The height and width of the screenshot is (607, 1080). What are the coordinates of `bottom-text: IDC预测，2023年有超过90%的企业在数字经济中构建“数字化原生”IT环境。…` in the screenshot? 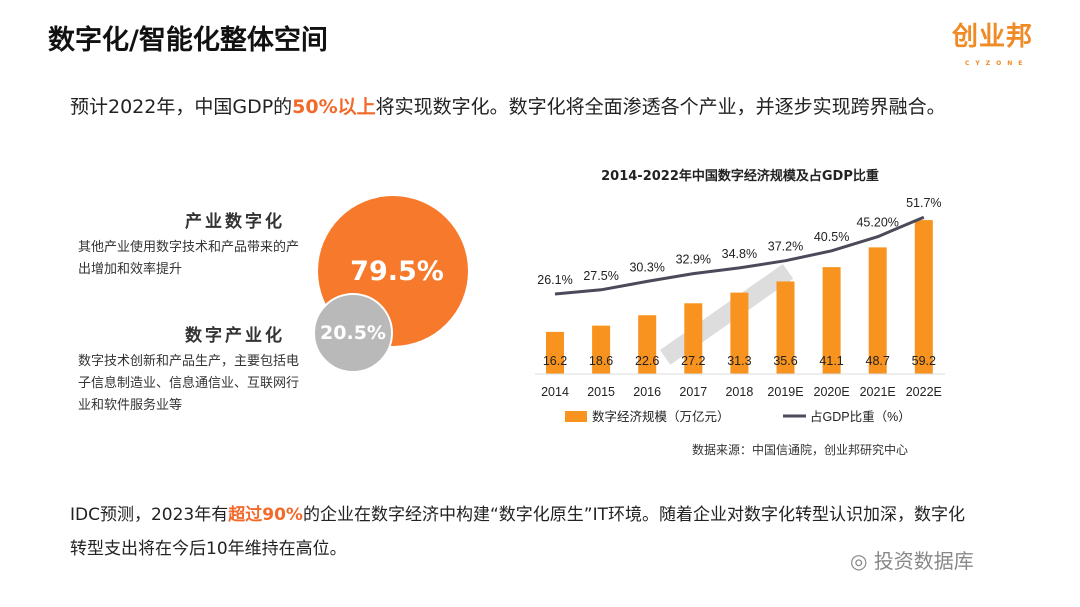 It's located at (520, 532).